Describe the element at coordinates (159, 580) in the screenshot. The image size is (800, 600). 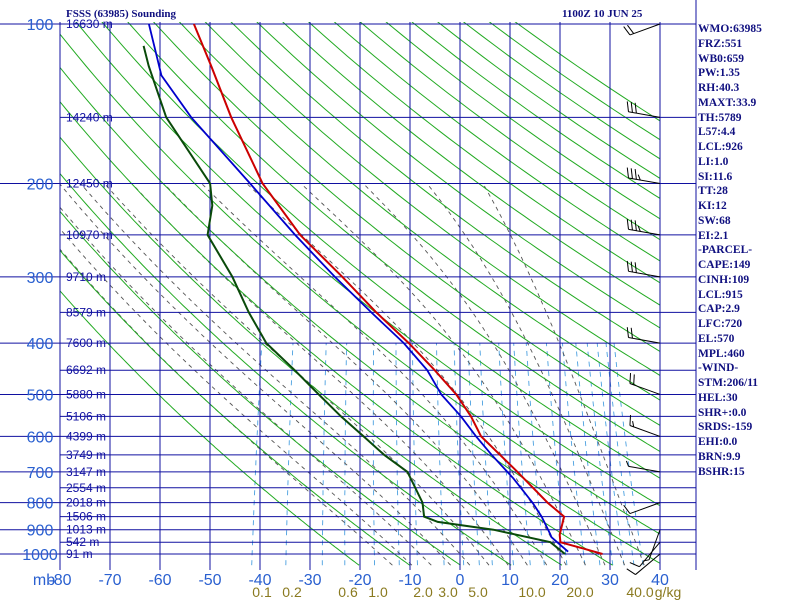
I see `temperature-tick-label: -60` at that location.